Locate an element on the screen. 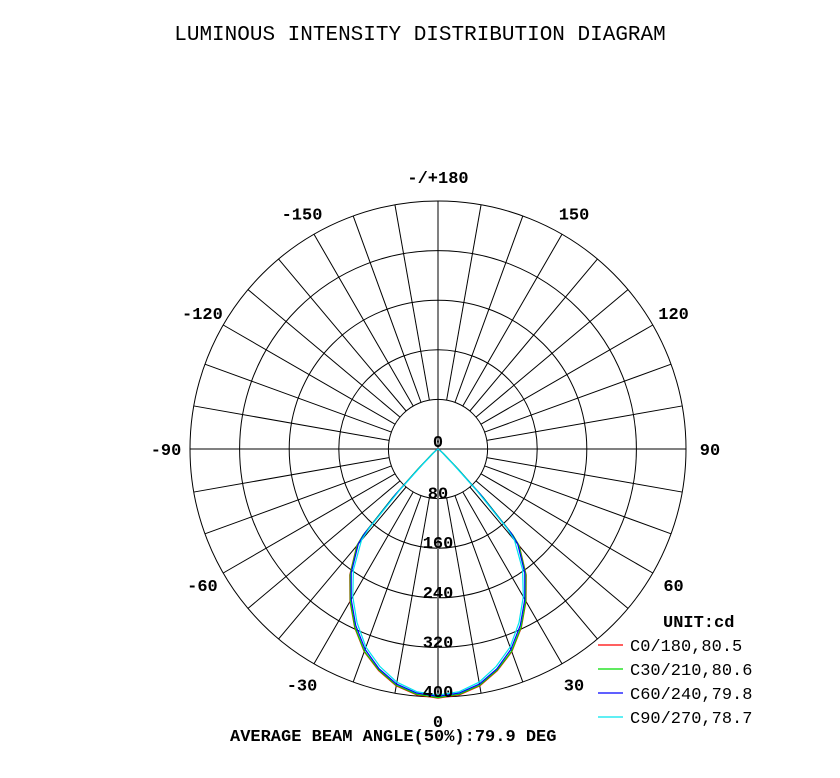 This screenshot has height=778, width=840. legend-label: C90/270,78.7 is located at coordinates (691, 719).